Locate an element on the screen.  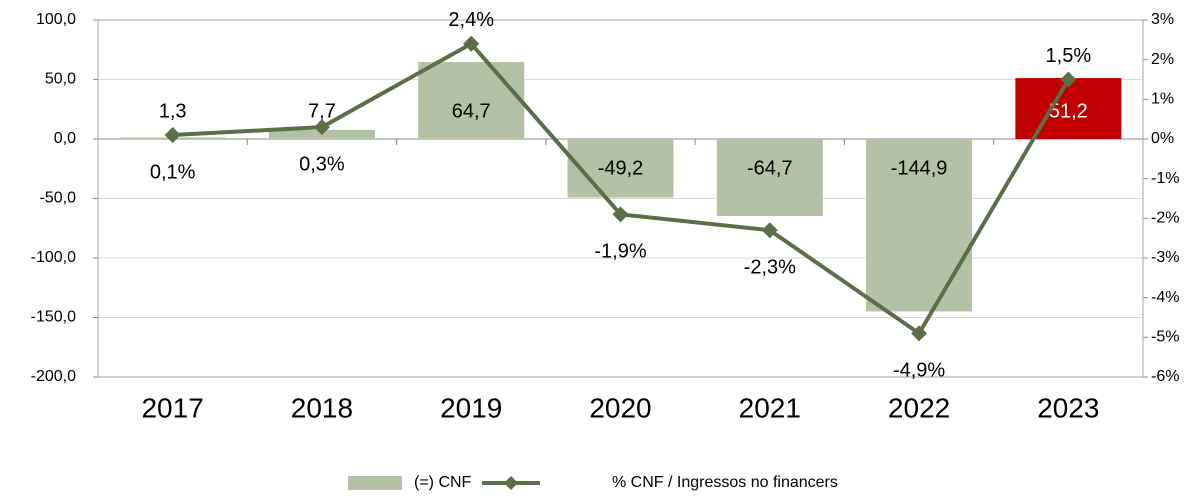
y2-tick-label: 2% is located at coordinates (1162, 59).